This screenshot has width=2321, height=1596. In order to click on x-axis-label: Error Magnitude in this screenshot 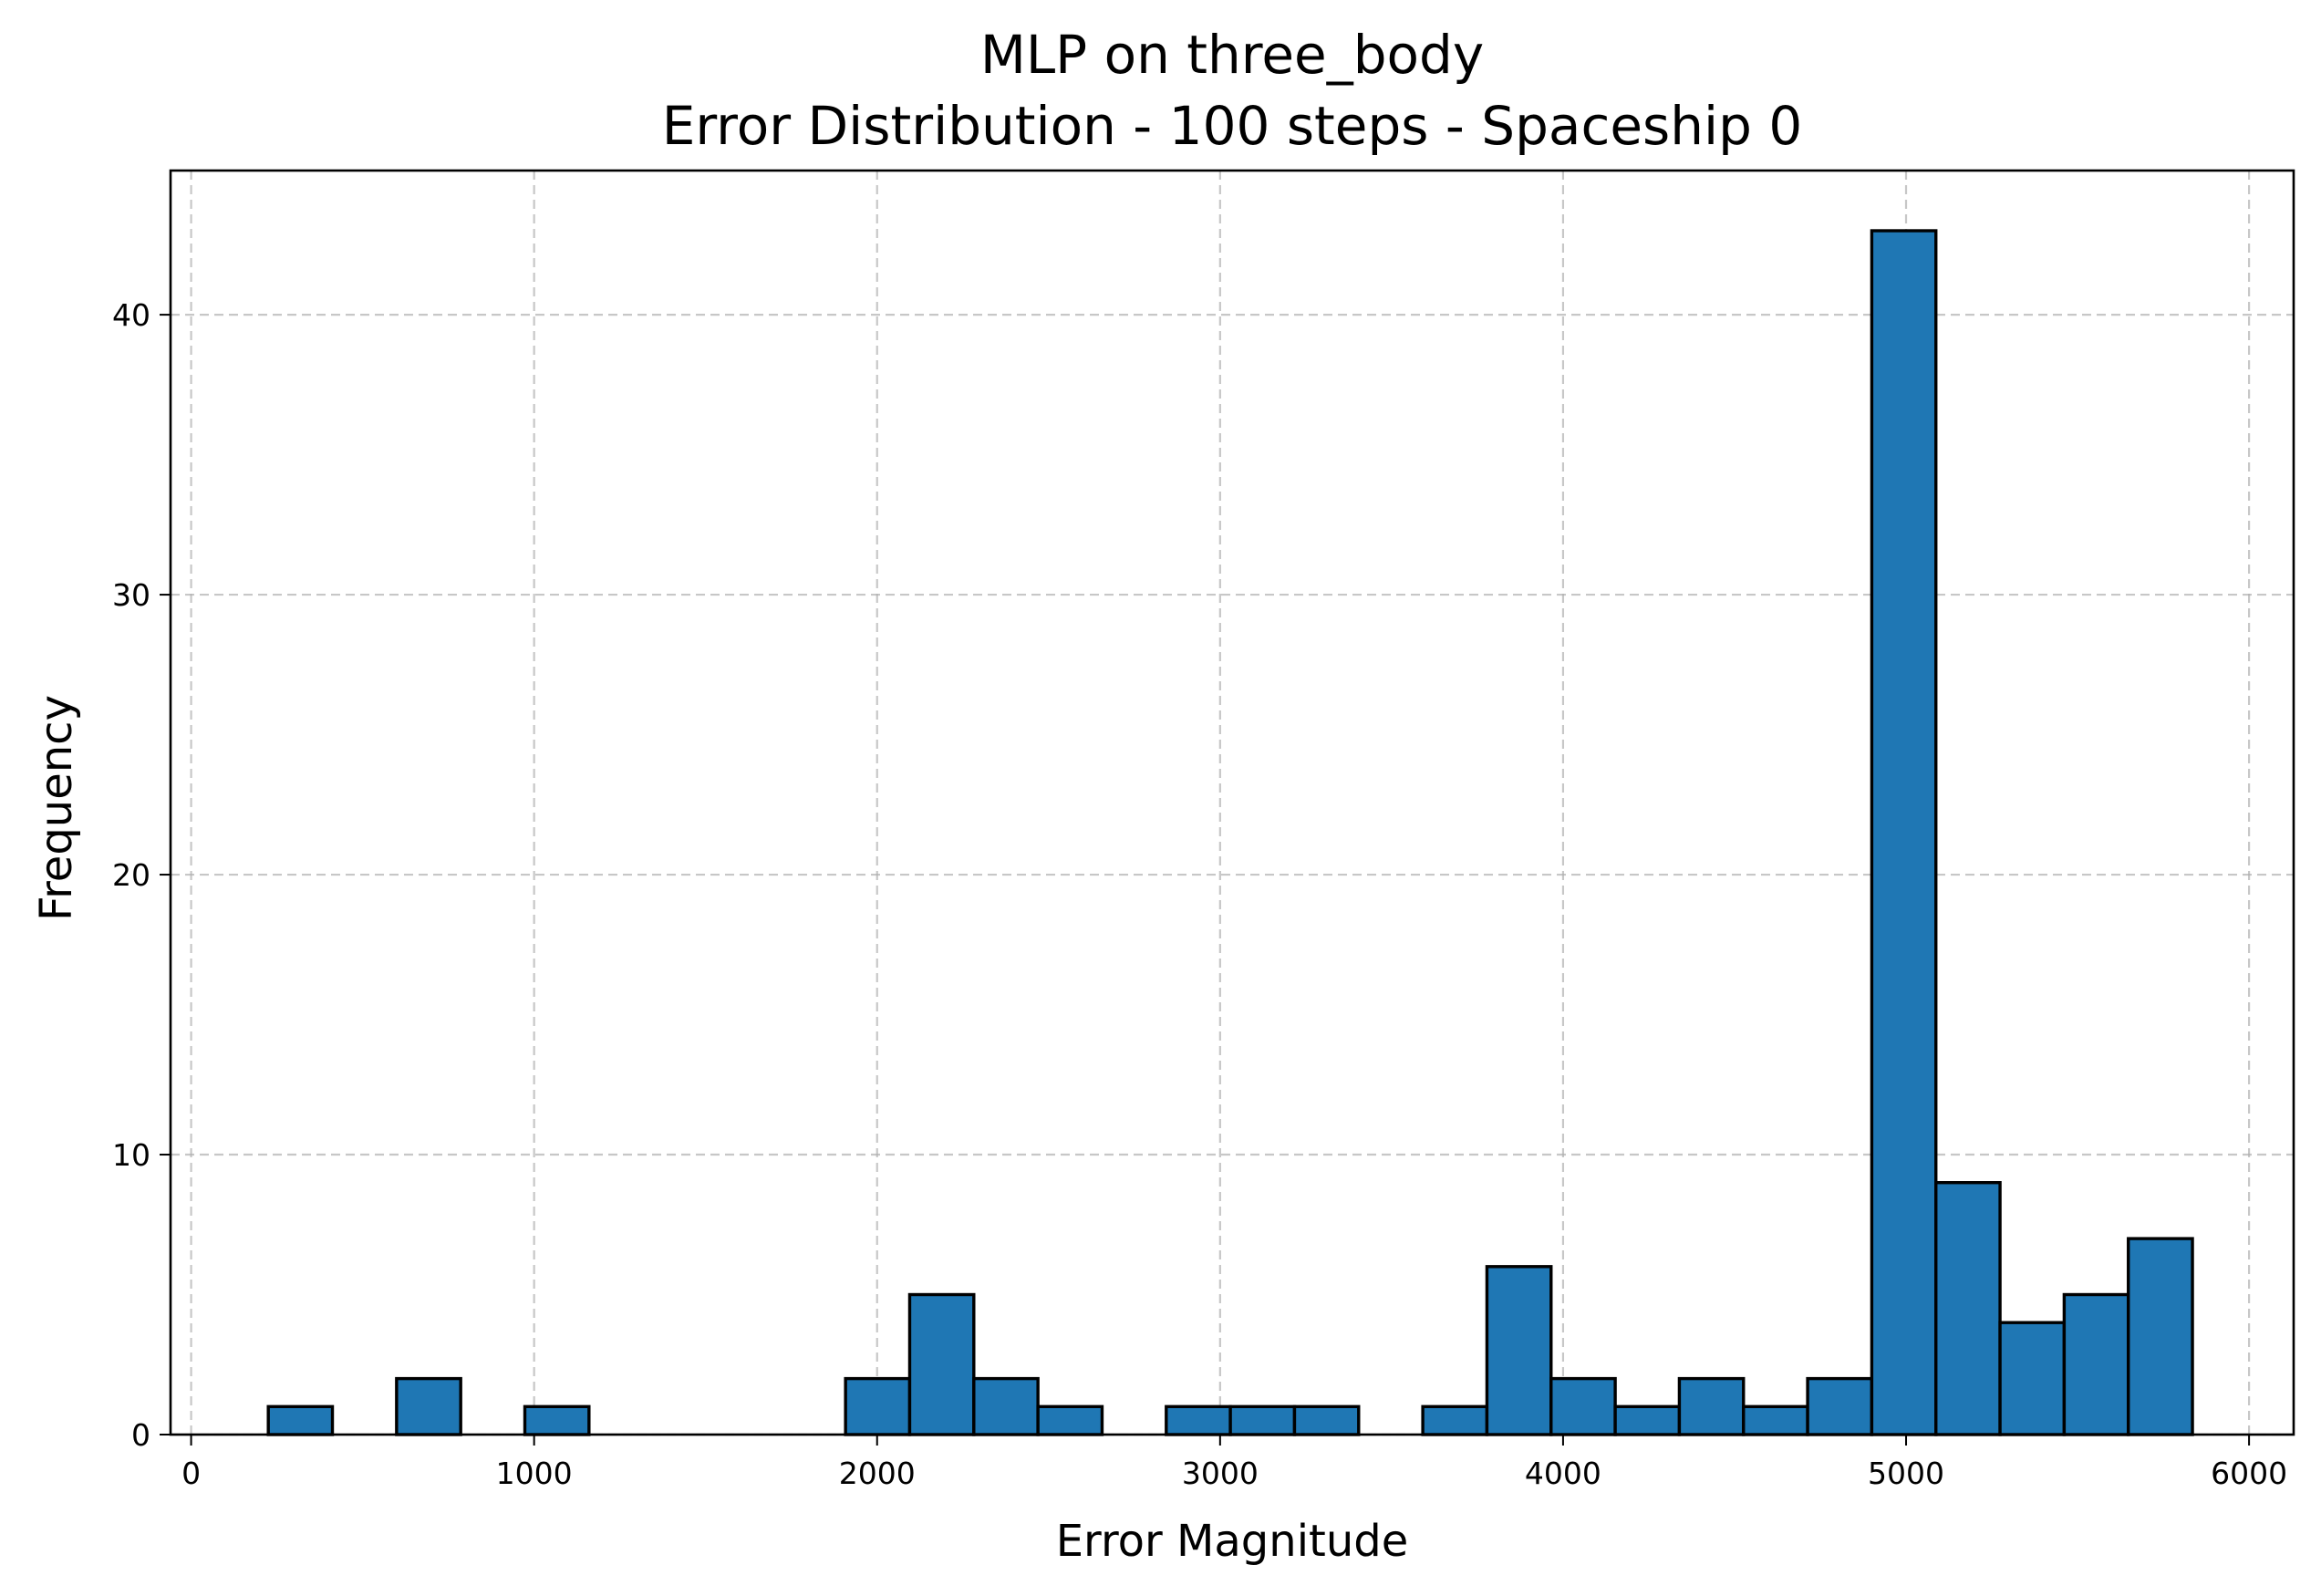, I will do `click(1233, 1542)`.